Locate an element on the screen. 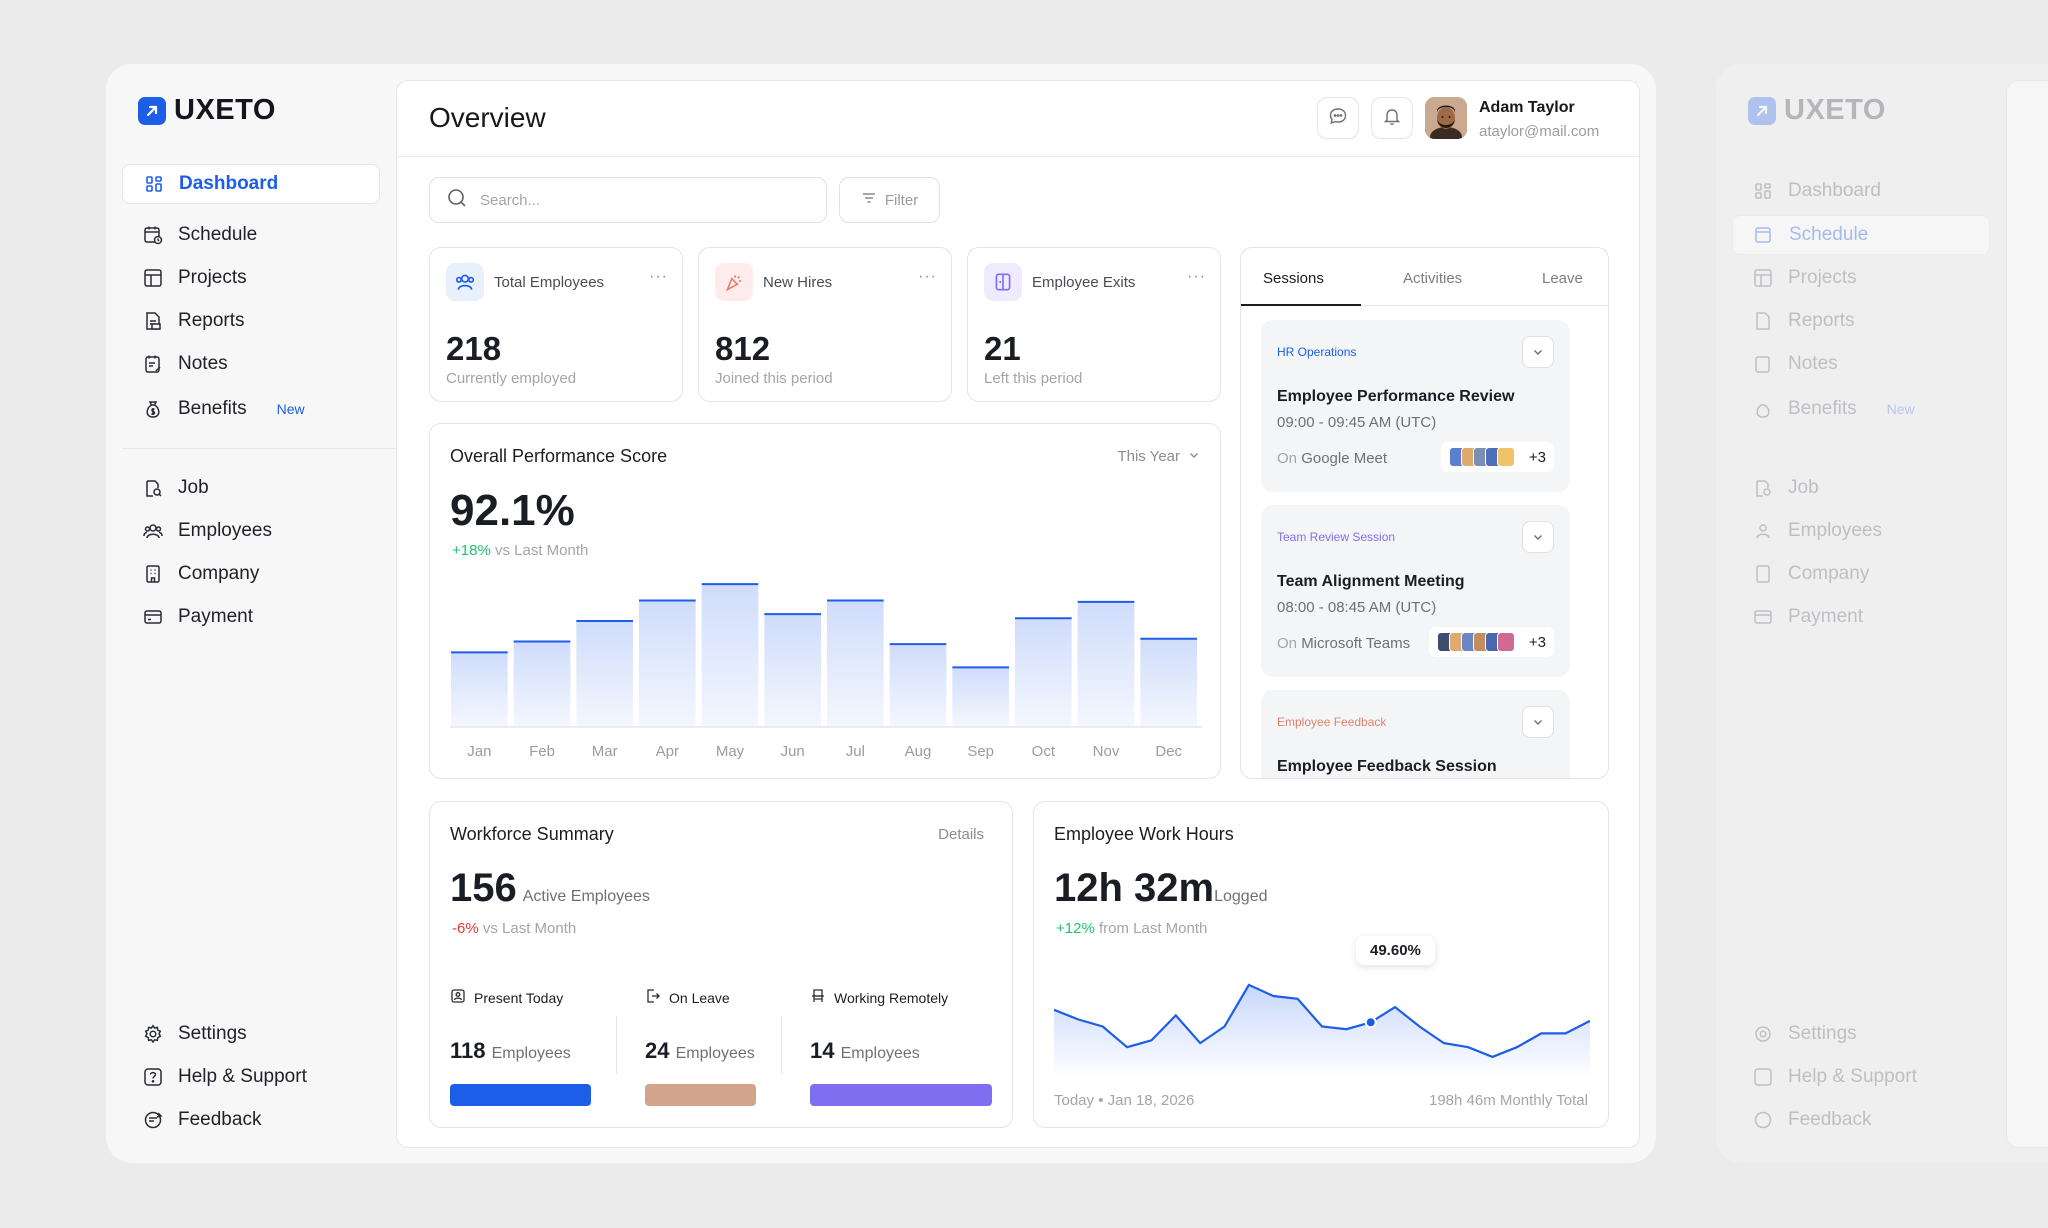 Image resolution: width=2048 pixels, height=1228 pixels. sidebar-item-help-support: Help & Support is located at coordinates (251, 1077).